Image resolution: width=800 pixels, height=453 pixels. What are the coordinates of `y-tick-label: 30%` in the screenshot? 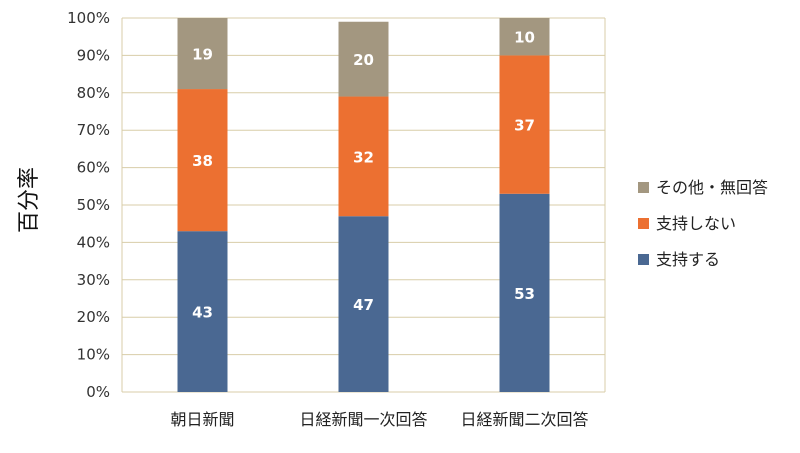 It's located at (93, 280).